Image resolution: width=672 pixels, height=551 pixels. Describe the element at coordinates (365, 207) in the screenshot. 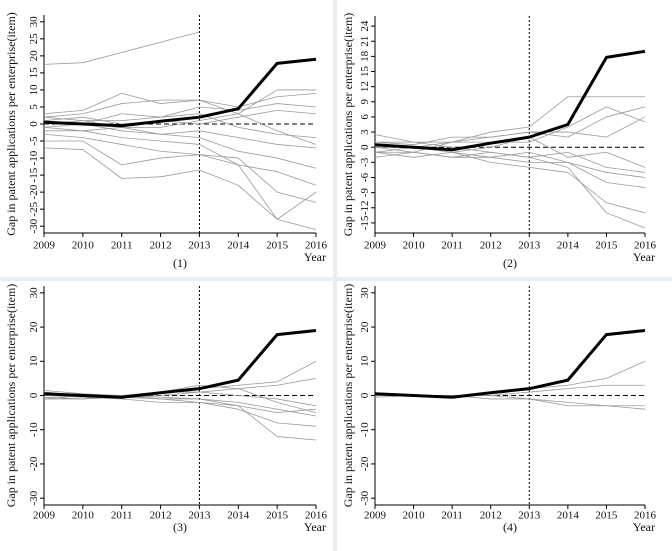

I see `y-tick-label: -12` at that location.